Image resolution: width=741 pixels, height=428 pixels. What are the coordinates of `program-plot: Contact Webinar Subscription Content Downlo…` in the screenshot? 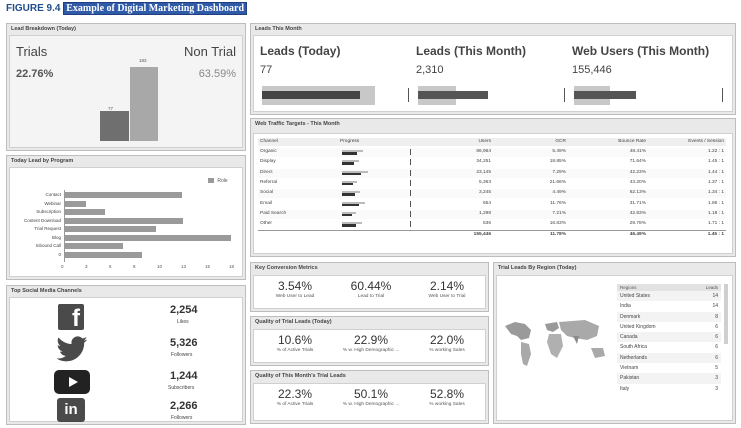 It's located at (126, 222).